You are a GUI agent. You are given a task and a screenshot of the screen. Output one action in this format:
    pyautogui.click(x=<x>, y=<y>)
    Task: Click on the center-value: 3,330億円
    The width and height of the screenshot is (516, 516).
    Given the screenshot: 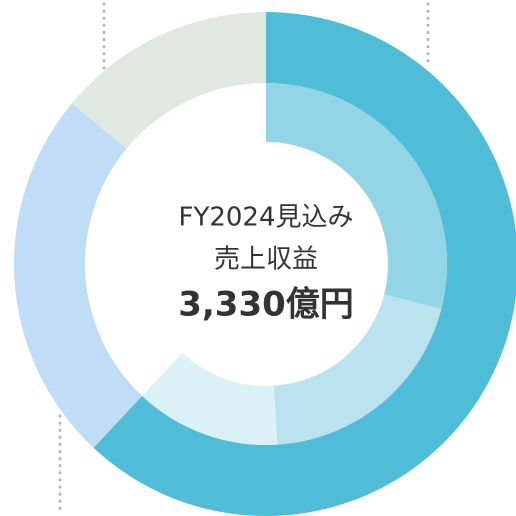 What is the action you would take?
    pyautogui.click(x=266, y=305)
    